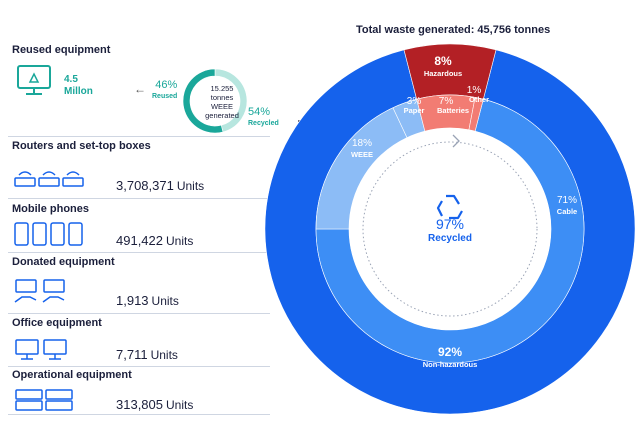 The width and height of the screenshot is (640, 426). I want to click on routers-count-value: 3,708,371, so click(145, 185).